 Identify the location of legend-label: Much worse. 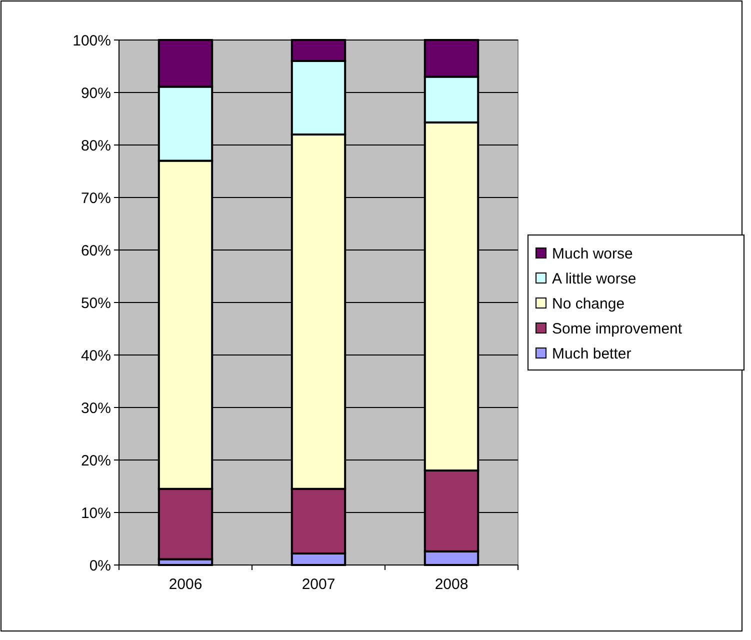
(592, 253).